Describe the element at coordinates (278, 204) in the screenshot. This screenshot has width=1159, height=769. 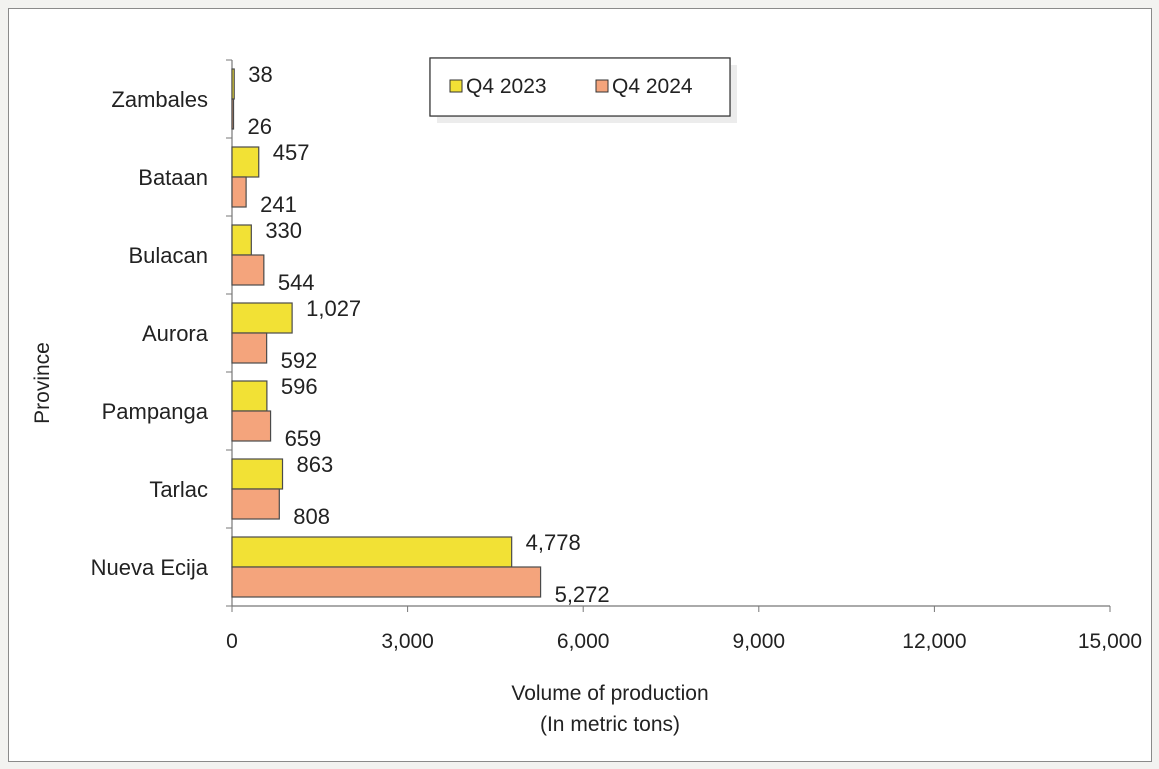
I see `data-label: 241` at that location.